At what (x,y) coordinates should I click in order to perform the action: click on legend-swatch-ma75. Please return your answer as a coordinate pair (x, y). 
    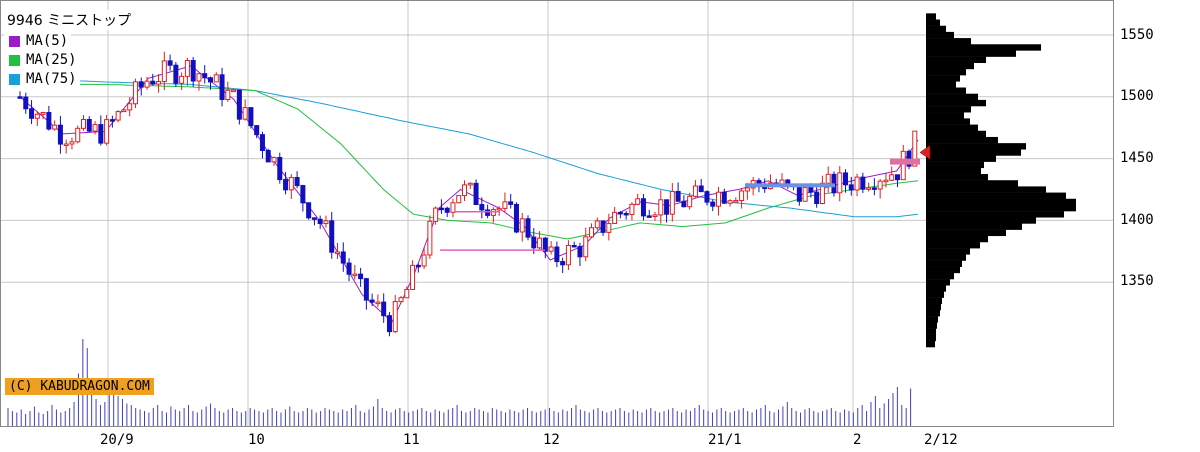
    Looking at the image, I should click on (14, 79).